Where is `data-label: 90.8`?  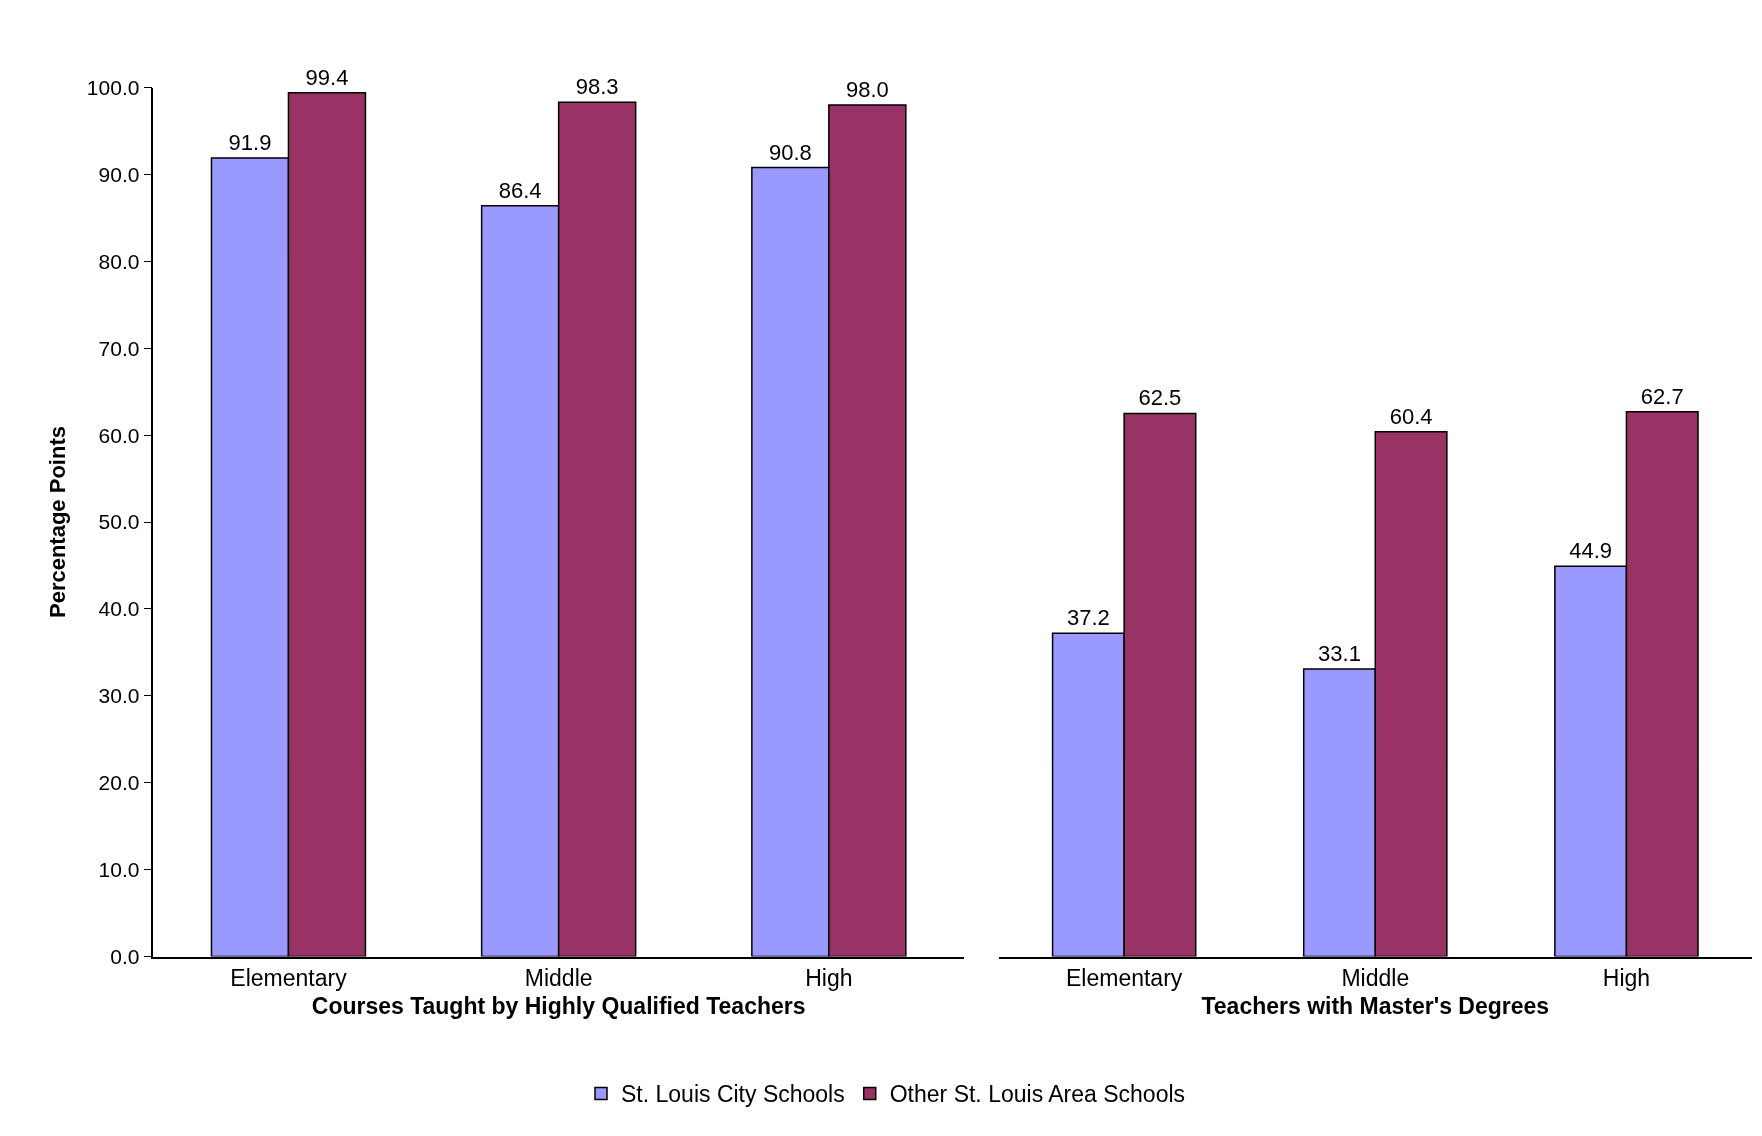 data-label: 90.8 is located at coordinates (790, 152).